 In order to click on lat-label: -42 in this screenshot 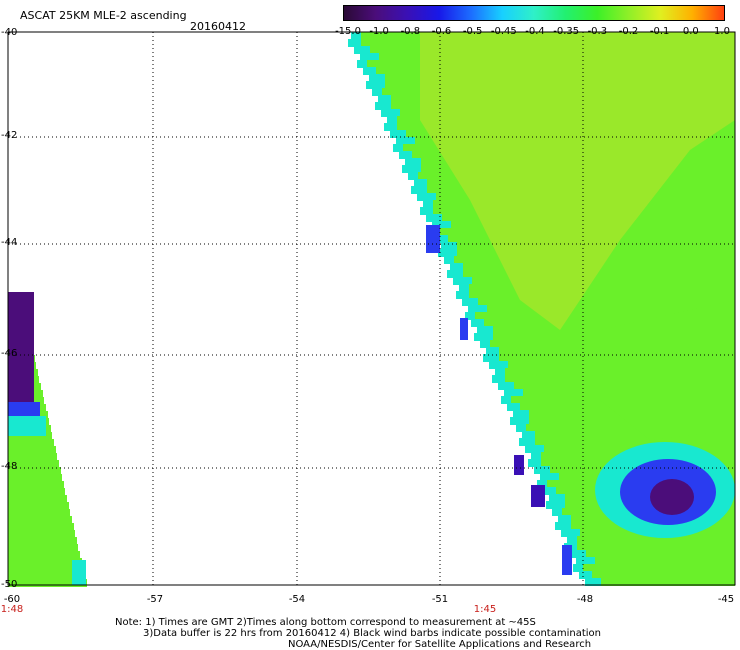, I will do `click(9, 135)`.